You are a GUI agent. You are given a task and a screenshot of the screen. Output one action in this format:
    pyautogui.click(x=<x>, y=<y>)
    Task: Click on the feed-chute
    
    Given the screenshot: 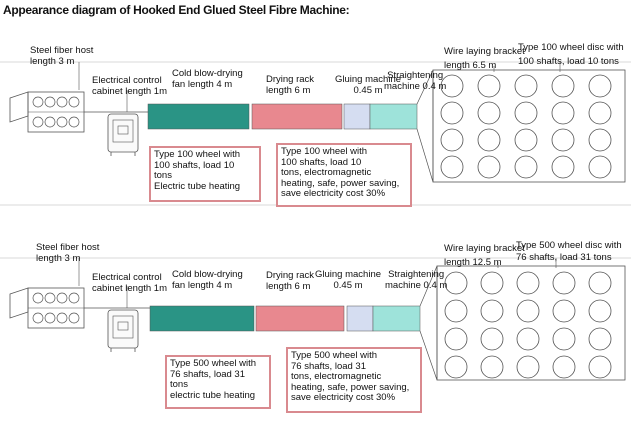 What is the action you would take?
    pyautogui.click(x=19, y=303)
    